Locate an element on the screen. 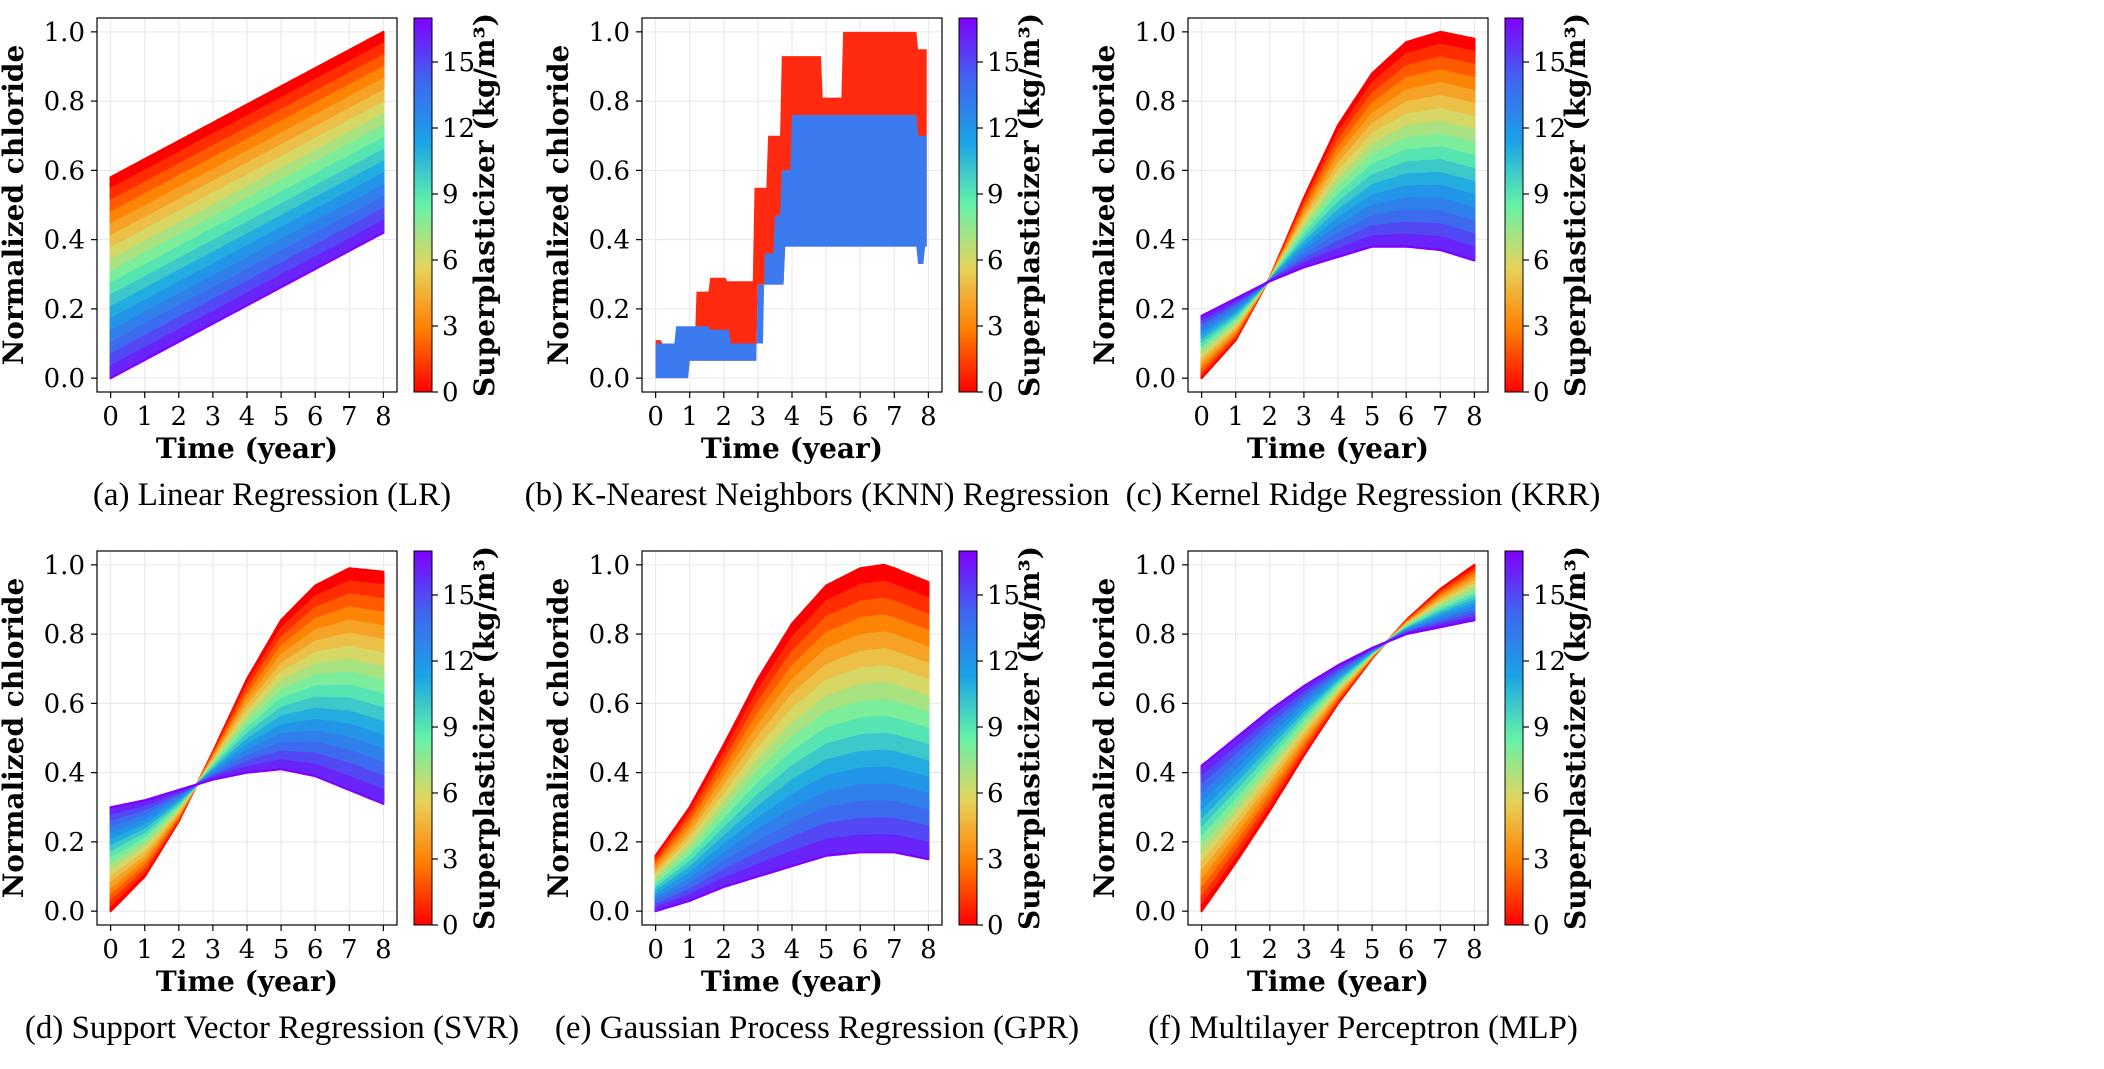 The height and width of the screenshot is (1069, 2104). panel-caption: (c) Kernel Ridge Regression (KRR) is located at coordinates (1363, 495).